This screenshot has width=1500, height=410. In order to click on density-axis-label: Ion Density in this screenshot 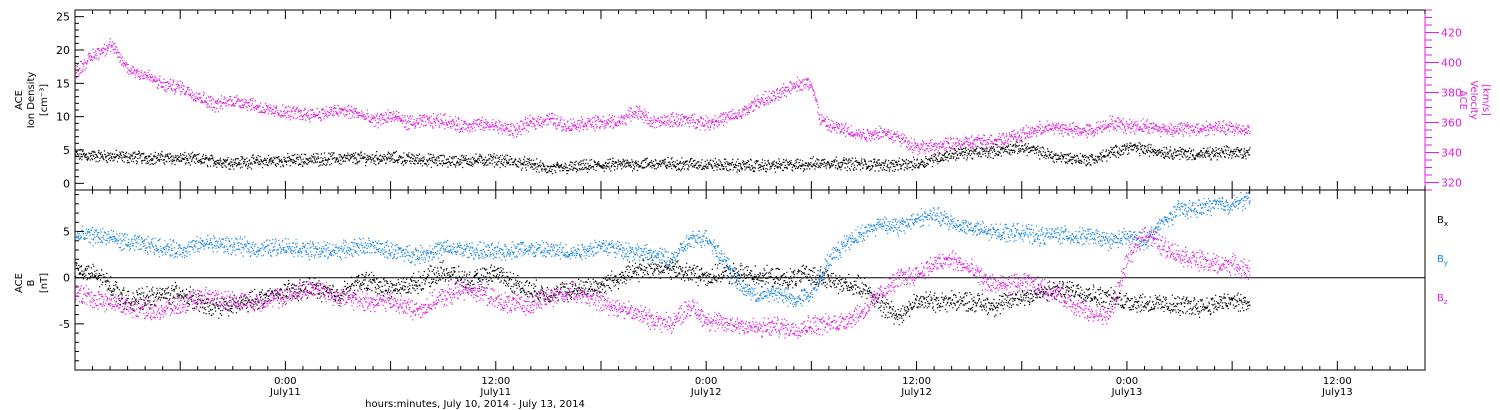, I will do `click(31, 100)`.